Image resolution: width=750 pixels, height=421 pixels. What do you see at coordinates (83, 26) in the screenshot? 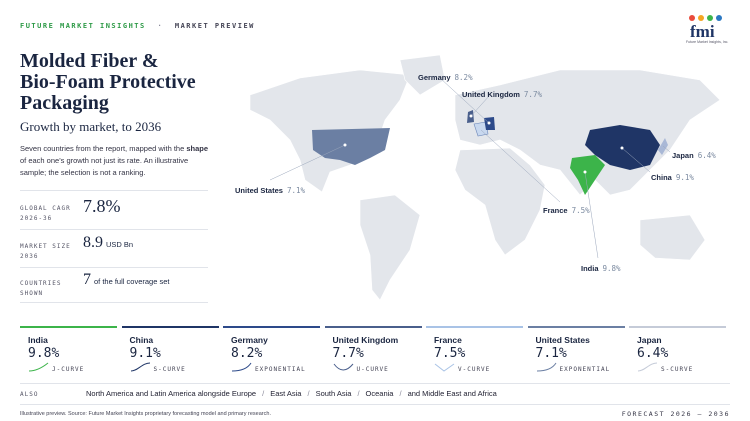
I see `brand: FUTURE MARKET INSIGHTS` at bounding box center [83, 26].